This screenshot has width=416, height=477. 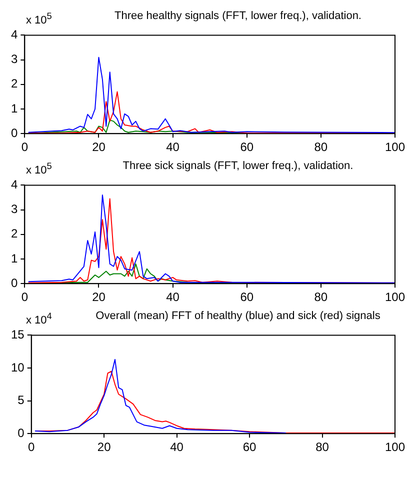 What do you see at coordinates (17, 335) in the screenshot?
I see `y-tick-label: 15` at bounding box center [17, 335].